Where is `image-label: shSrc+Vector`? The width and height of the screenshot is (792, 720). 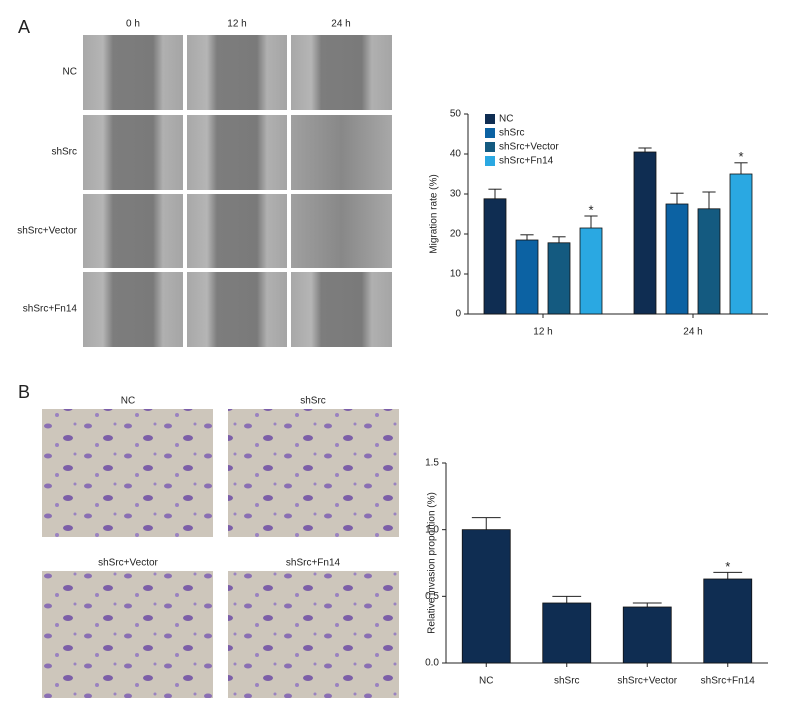 image-label: shSrc+Vector is located at coordinates (128, 563).